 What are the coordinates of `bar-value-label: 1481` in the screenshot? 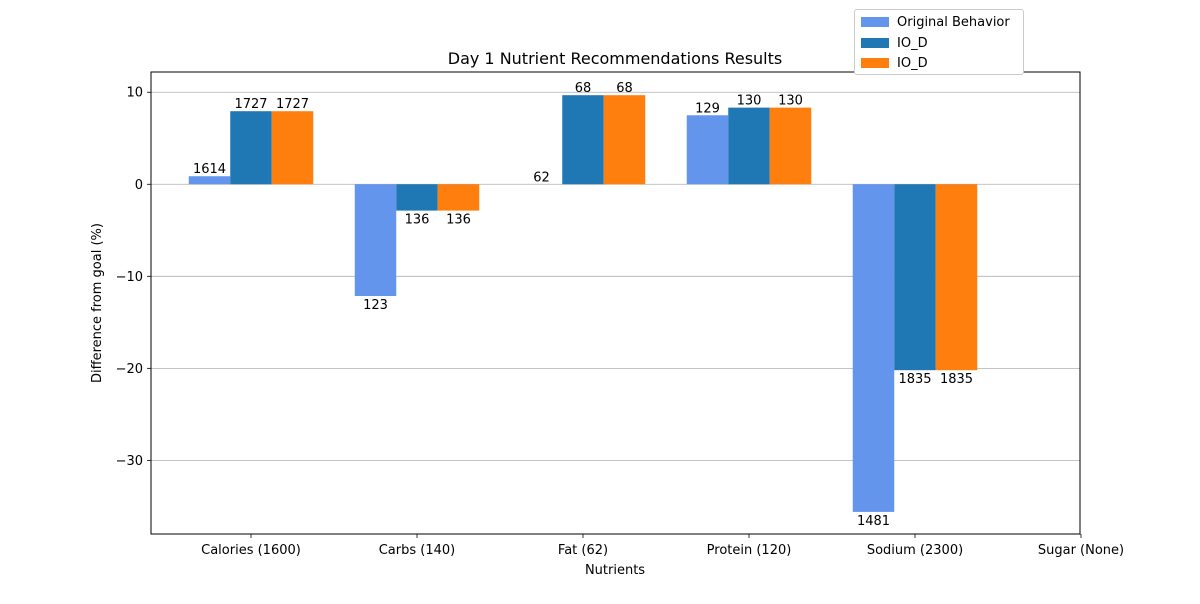 It's located at (873, 521).